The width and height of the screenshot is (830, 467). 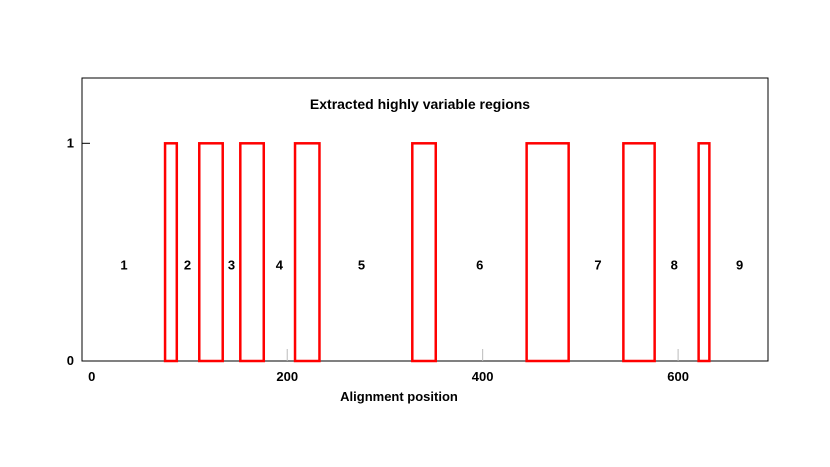 What do you see at coordinates (479, 265) in the screenshot?
I see `region-number-label: 6` at bounding box center [479, 265].